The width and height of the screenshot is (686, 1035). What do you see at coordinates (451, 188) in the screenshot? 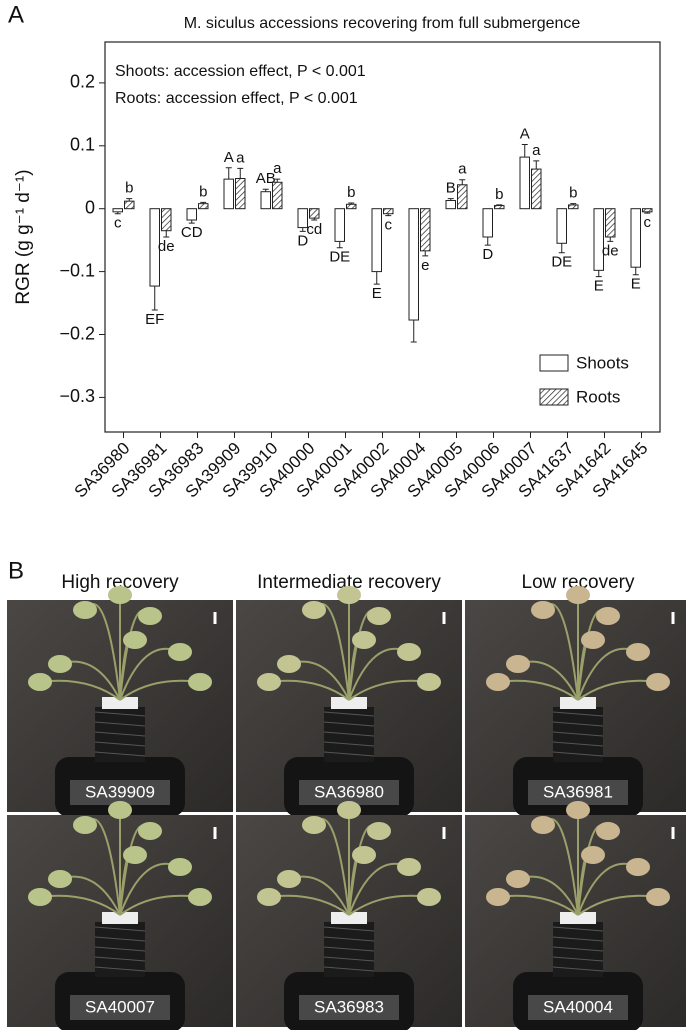
I see `significance-letter: B` at bounding box center [451, 188].